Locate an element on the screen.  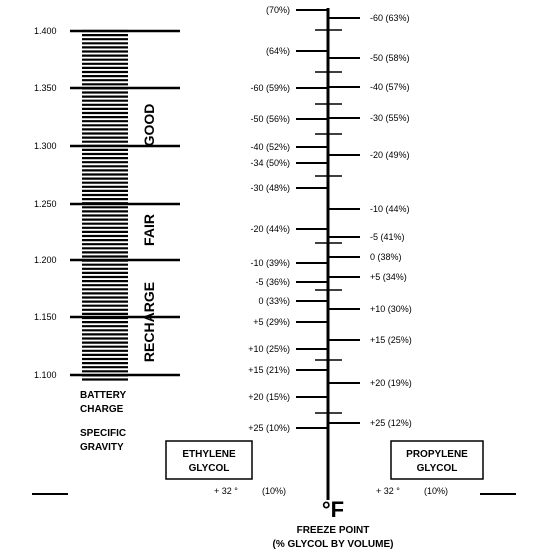
propylene-label: +20 (19%) is located at coordinates (391, 383).